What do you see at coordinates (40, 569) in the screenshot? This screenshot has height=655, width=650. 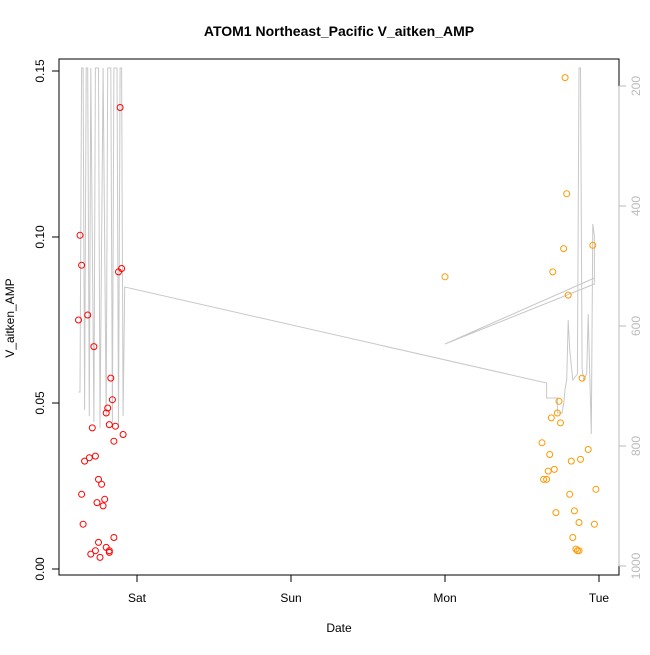 I see `y-tick-label: 0.00` at bounding box center [40, 569].